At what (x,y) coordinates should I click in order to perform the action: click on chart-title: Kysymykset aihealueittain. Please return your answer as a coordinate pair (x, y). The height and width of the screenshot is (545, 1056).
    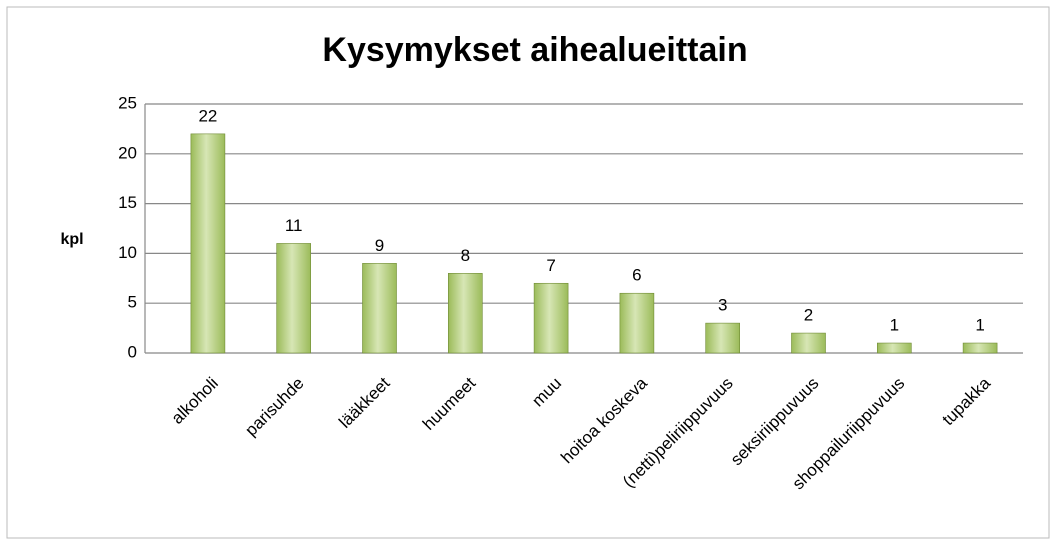
    Looking at the image, I should click on (534, 50).